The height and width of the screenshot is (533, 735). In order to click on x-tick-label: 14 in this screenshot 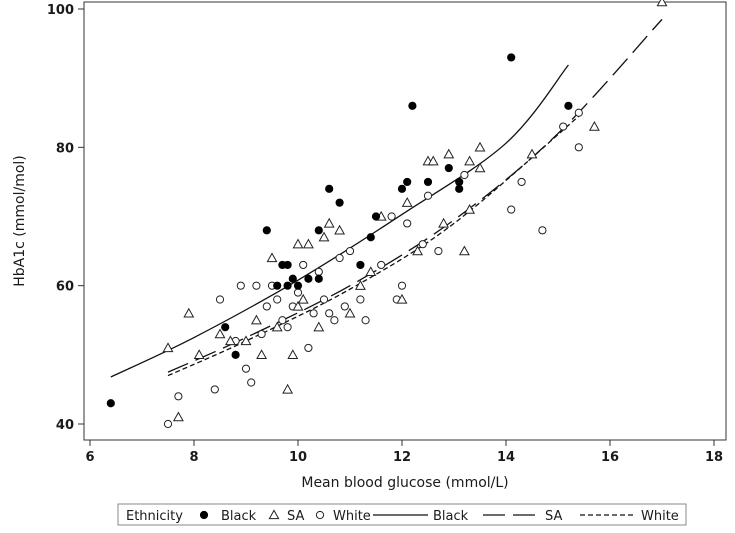, I will do `click(506, 457)`.